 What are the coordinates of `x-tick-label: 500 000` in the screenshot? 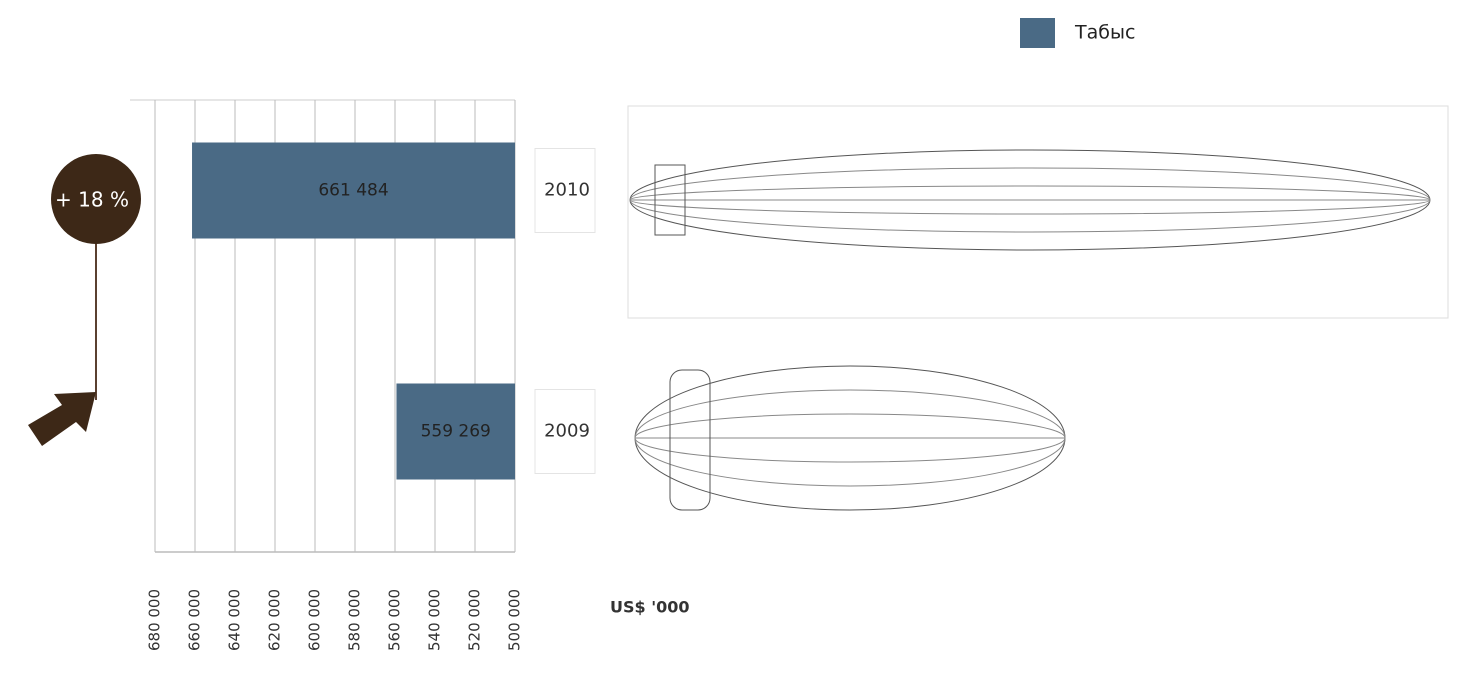 It's located at (515, 620).